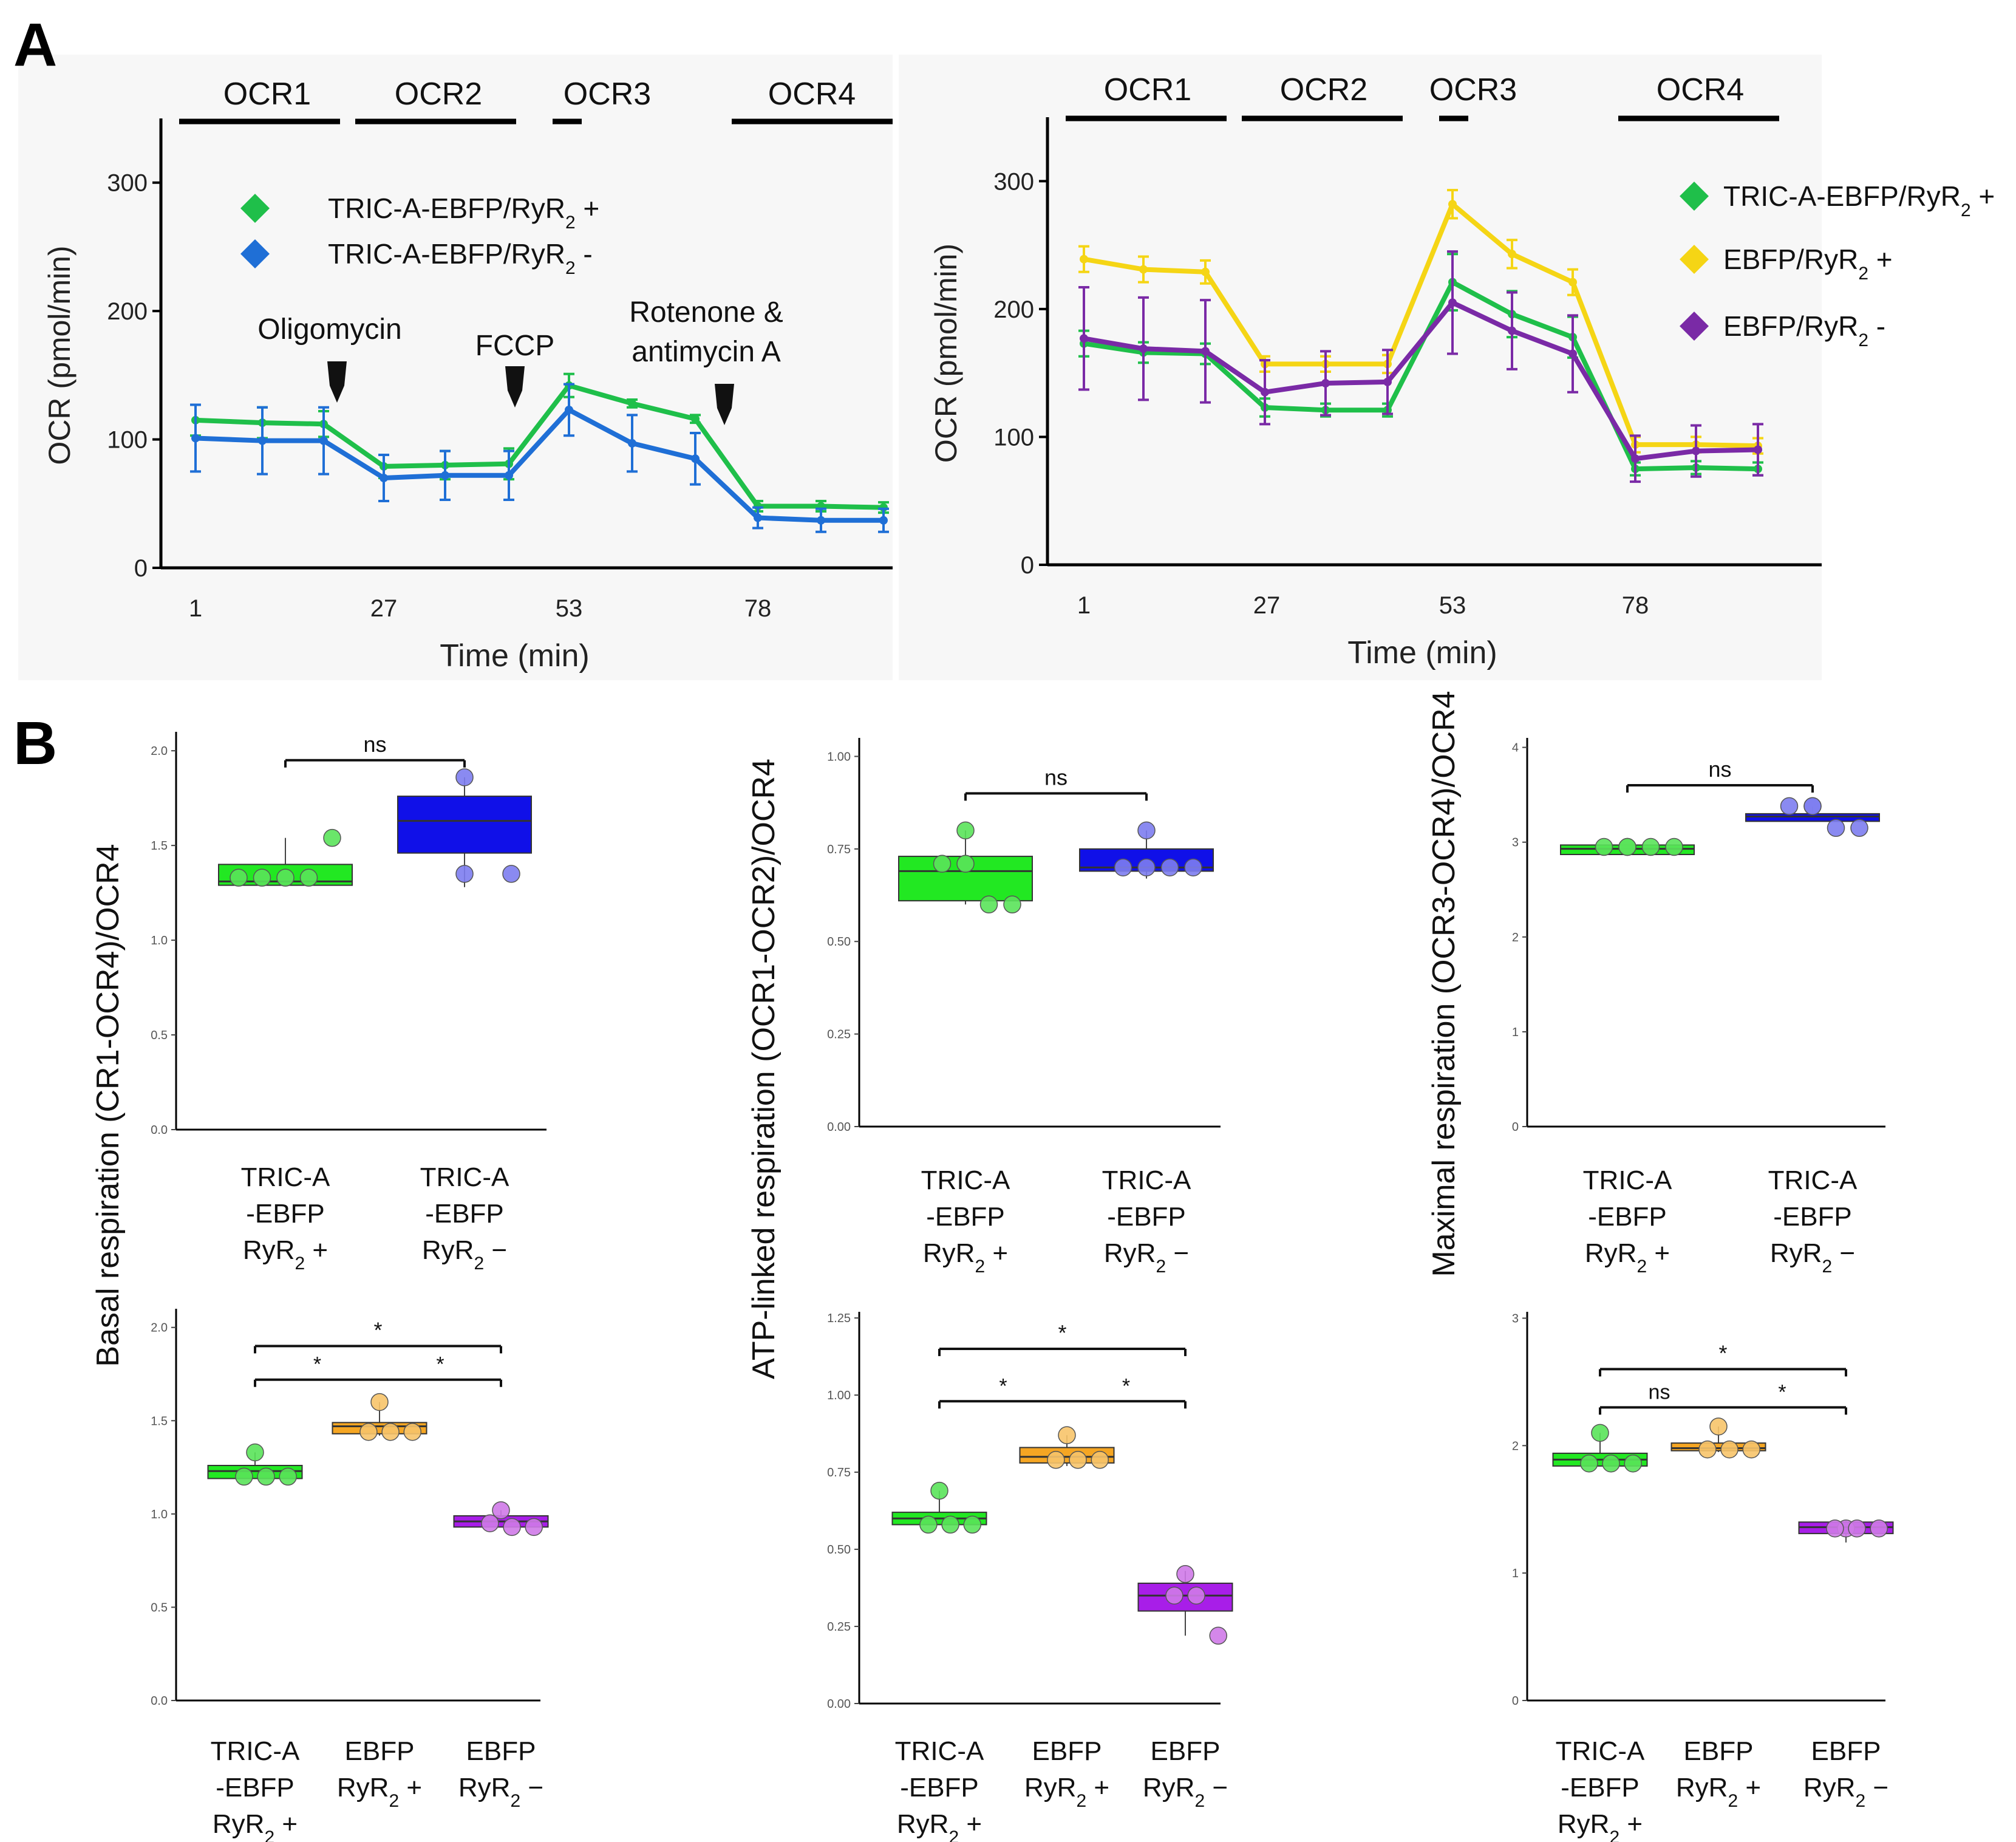 This screenshot has width=2016, height=1842. Describe the element at coordinates (159, 1608) in the screenshot. I see `y-tick-label: 0.5` at that location.